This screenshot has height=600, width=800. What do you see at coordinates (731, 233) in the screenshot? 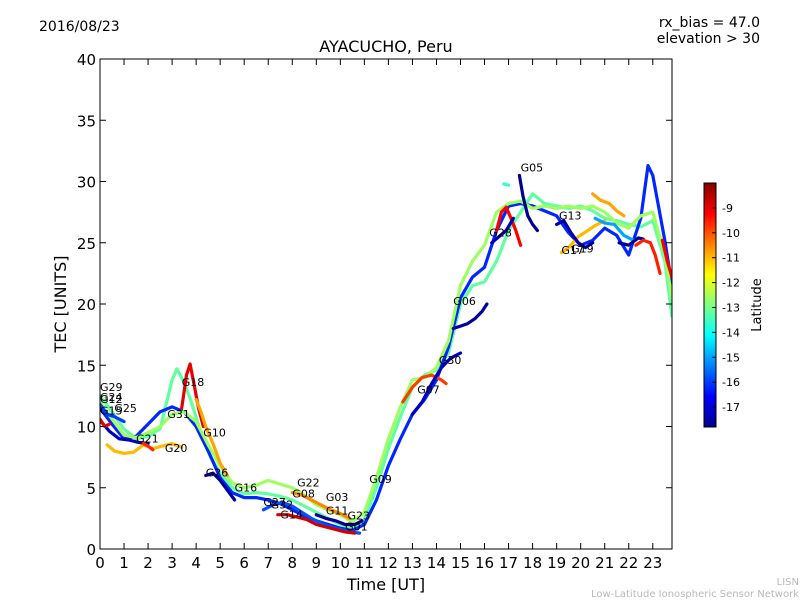
I see `colorbar-tick-label: -10` at bounding box center [731, 233].